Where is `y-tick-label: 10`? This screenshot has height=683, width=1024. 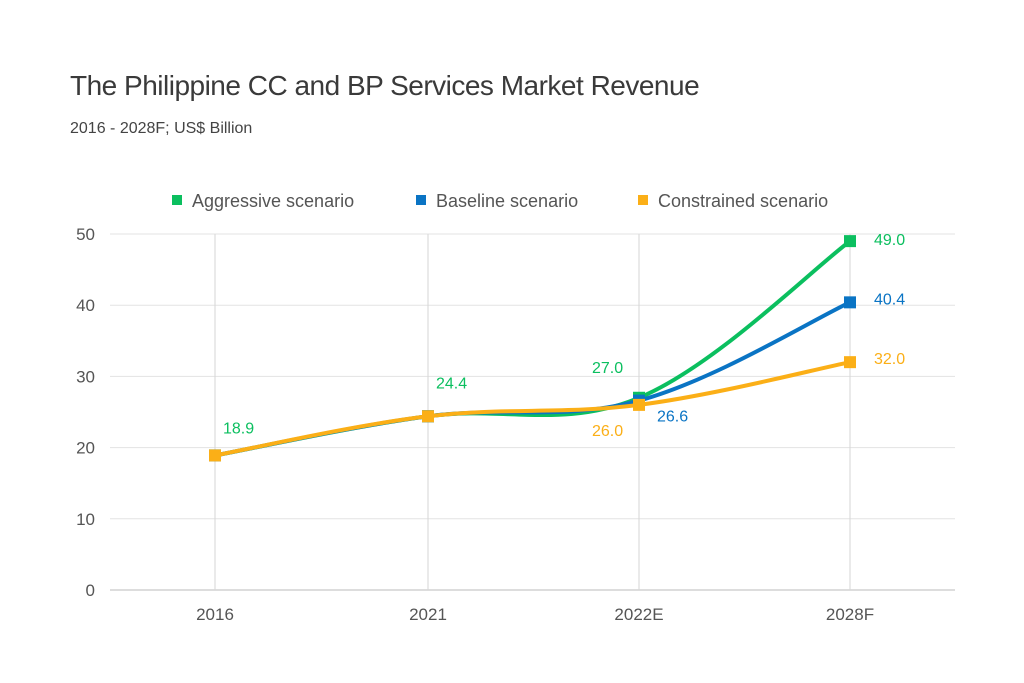 y-tick-label: 10 is located at coordinates (85, 519).